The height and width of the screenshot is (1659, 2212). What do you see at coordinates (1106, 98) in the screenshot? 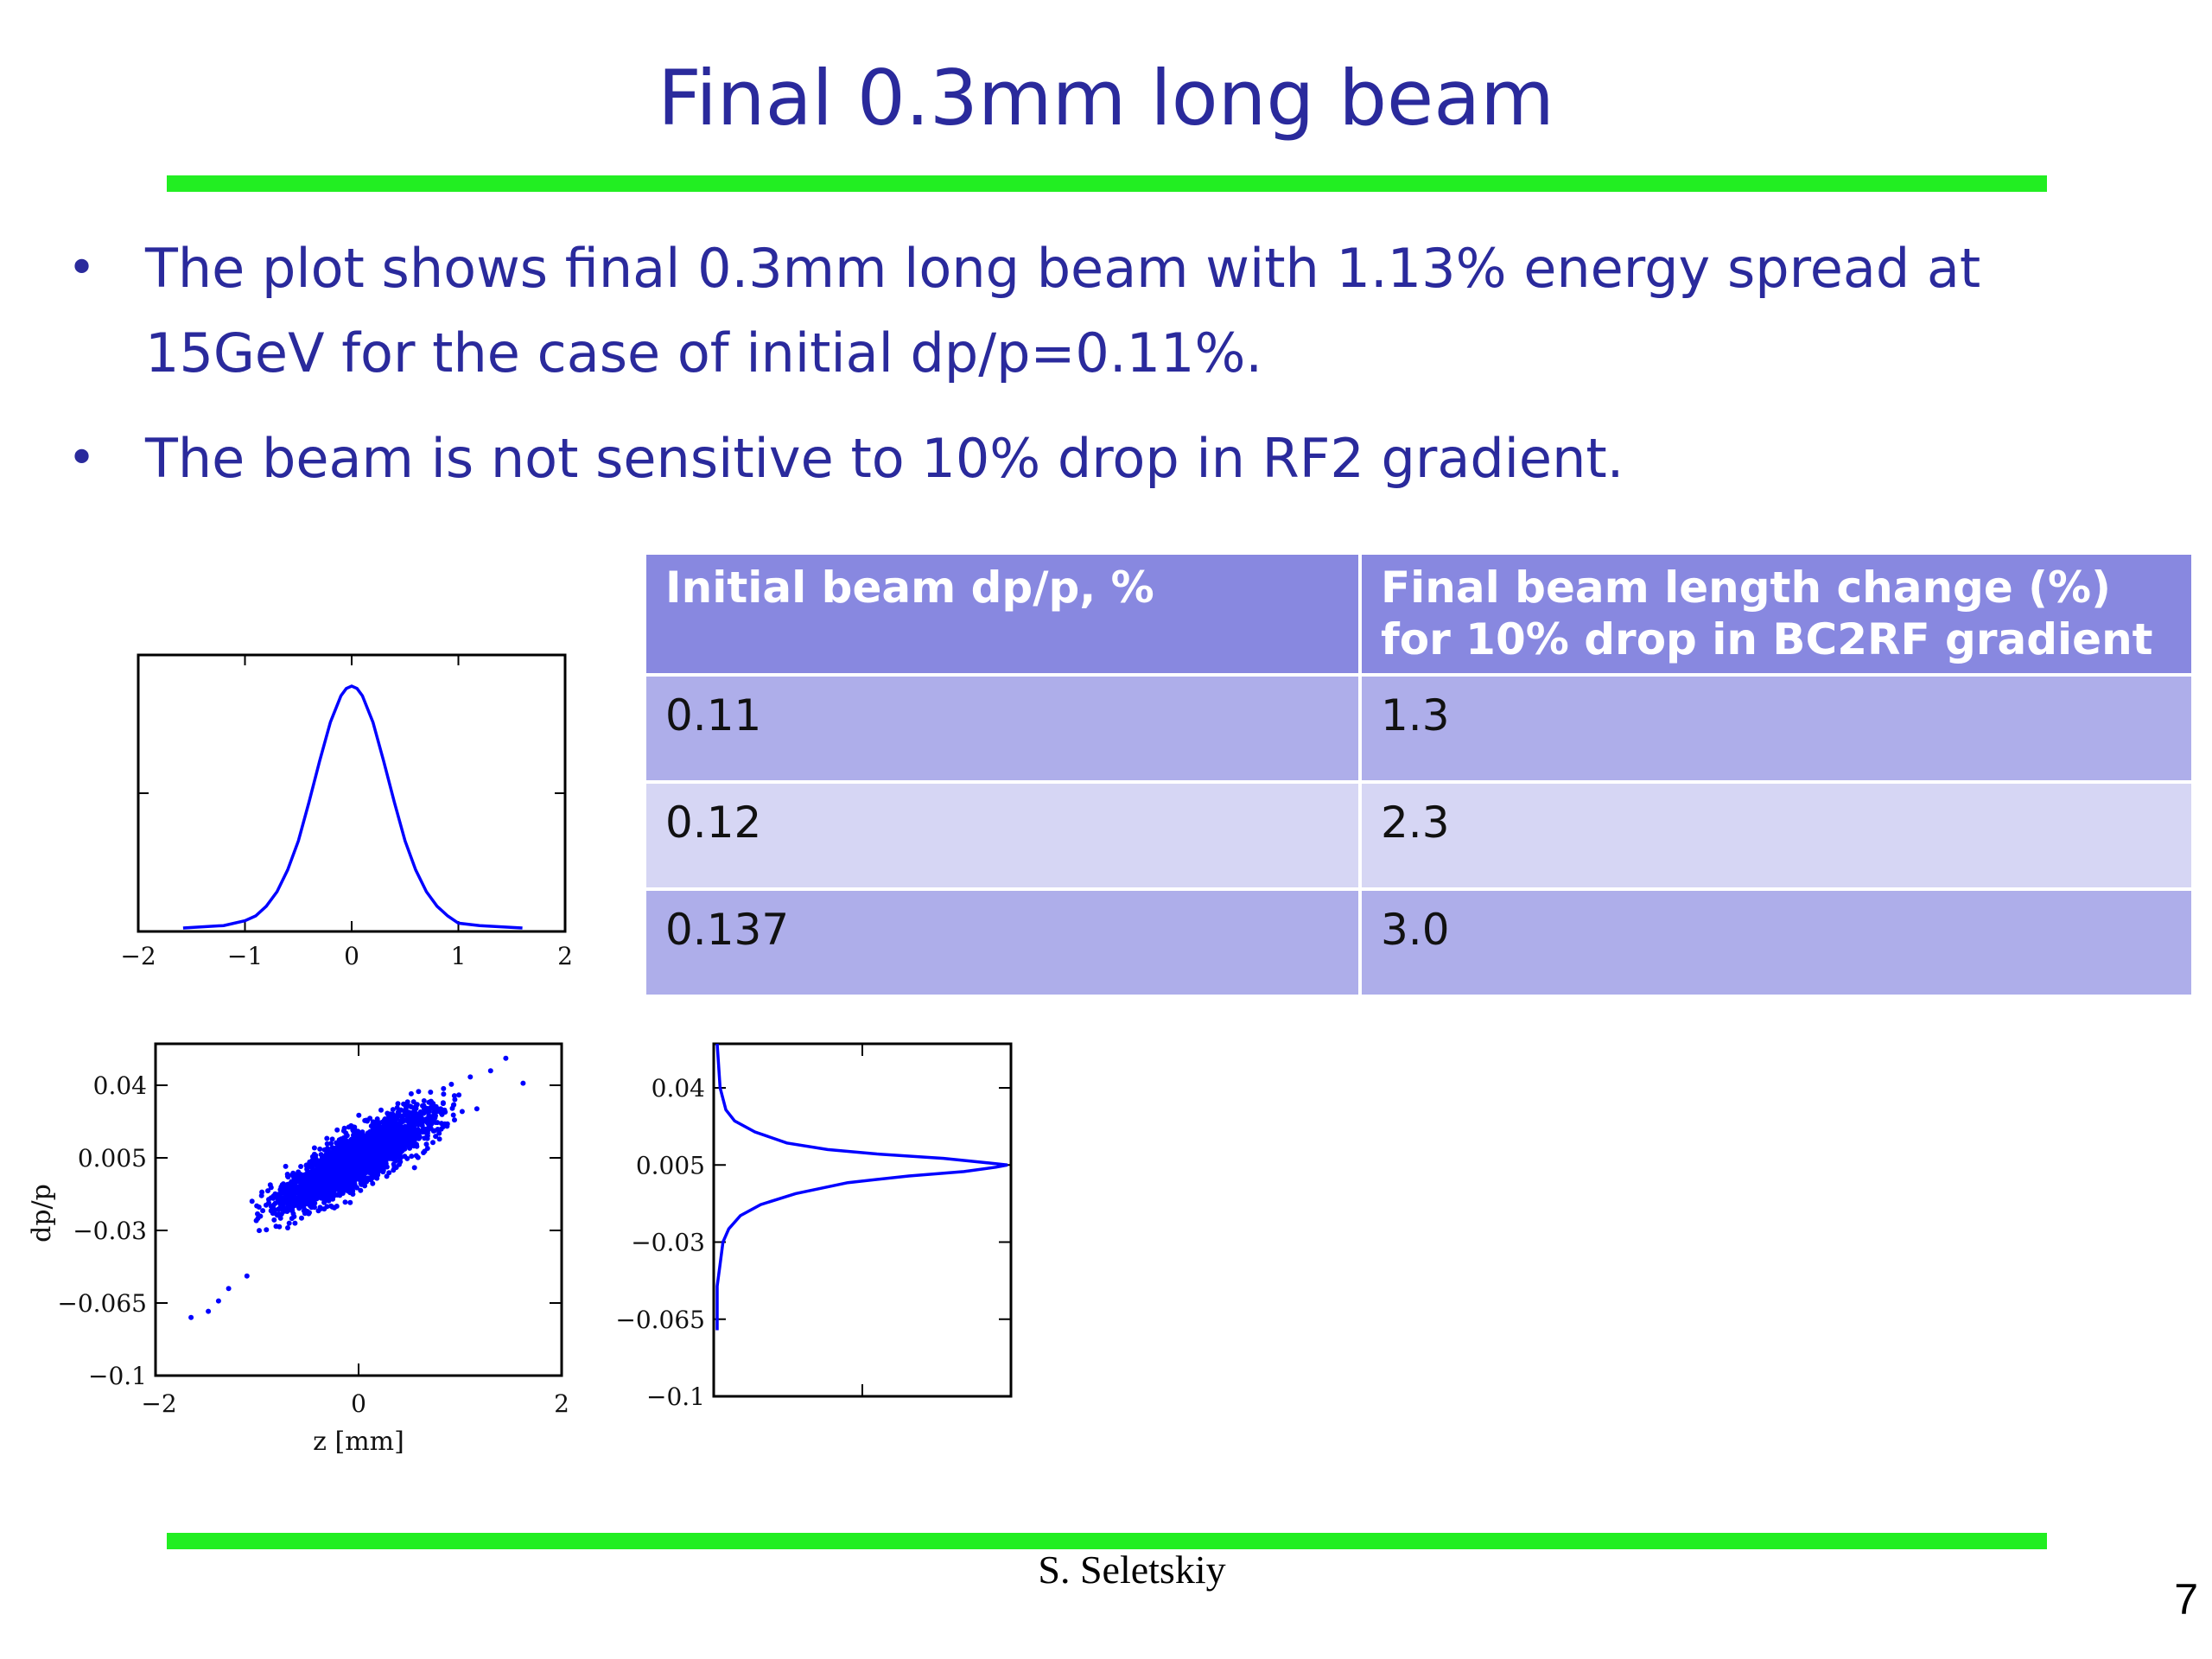
I see `slide-title: Final 0.3mm long beam` at bounding box center [1106, 98].